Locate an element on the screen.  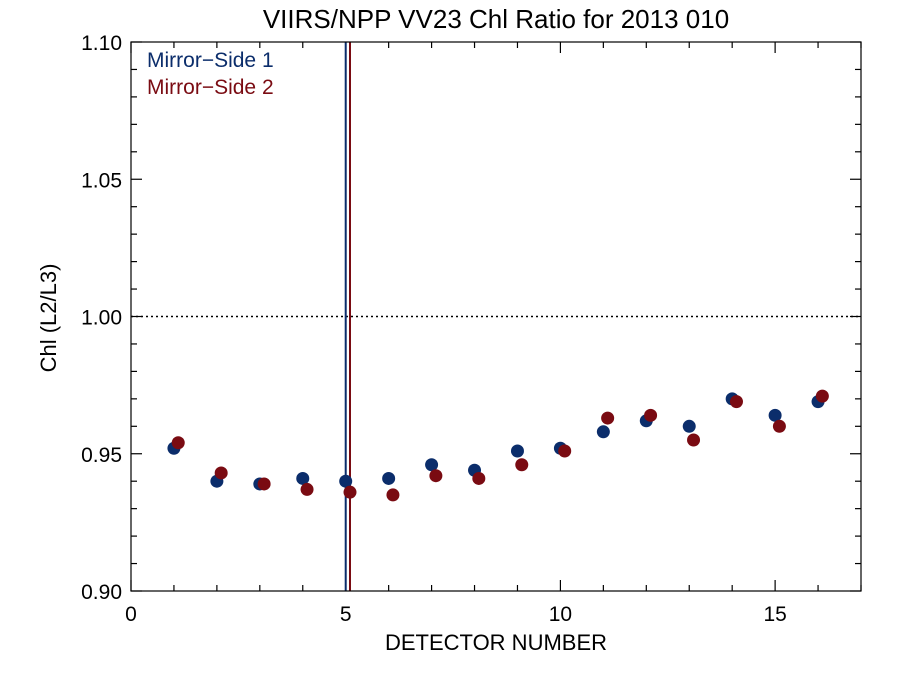
y-tick-label: 1.00 is located at coordinates (101, 318).